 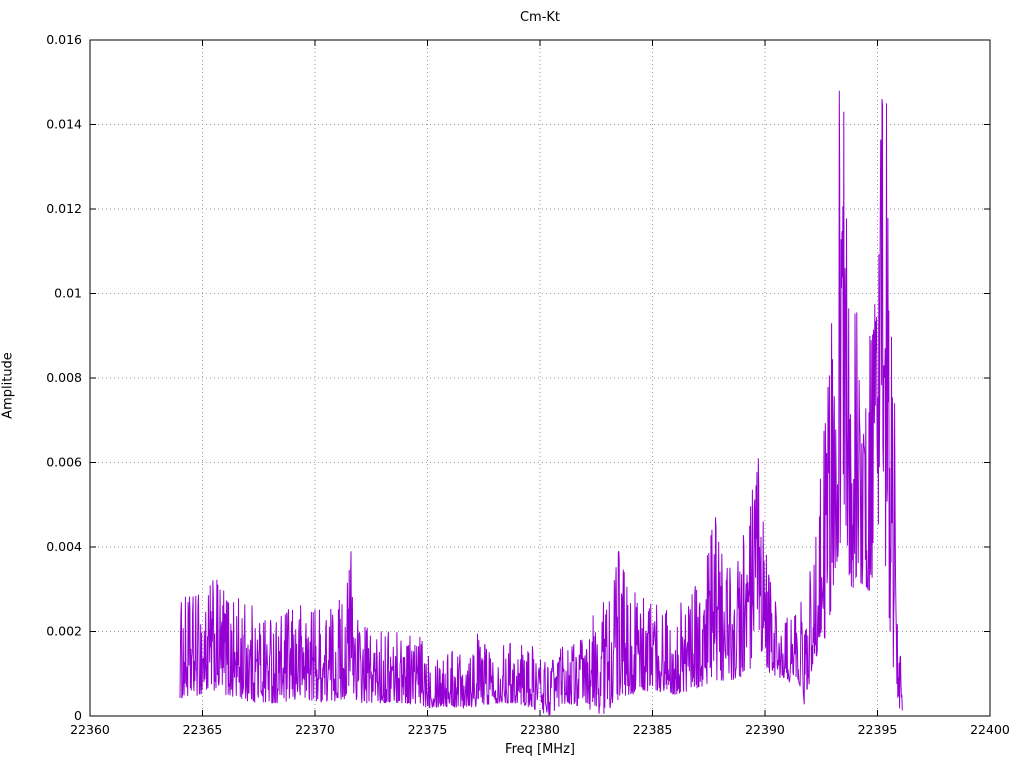 I want to click on svg-text: 22390, so click(x=765, y=729).